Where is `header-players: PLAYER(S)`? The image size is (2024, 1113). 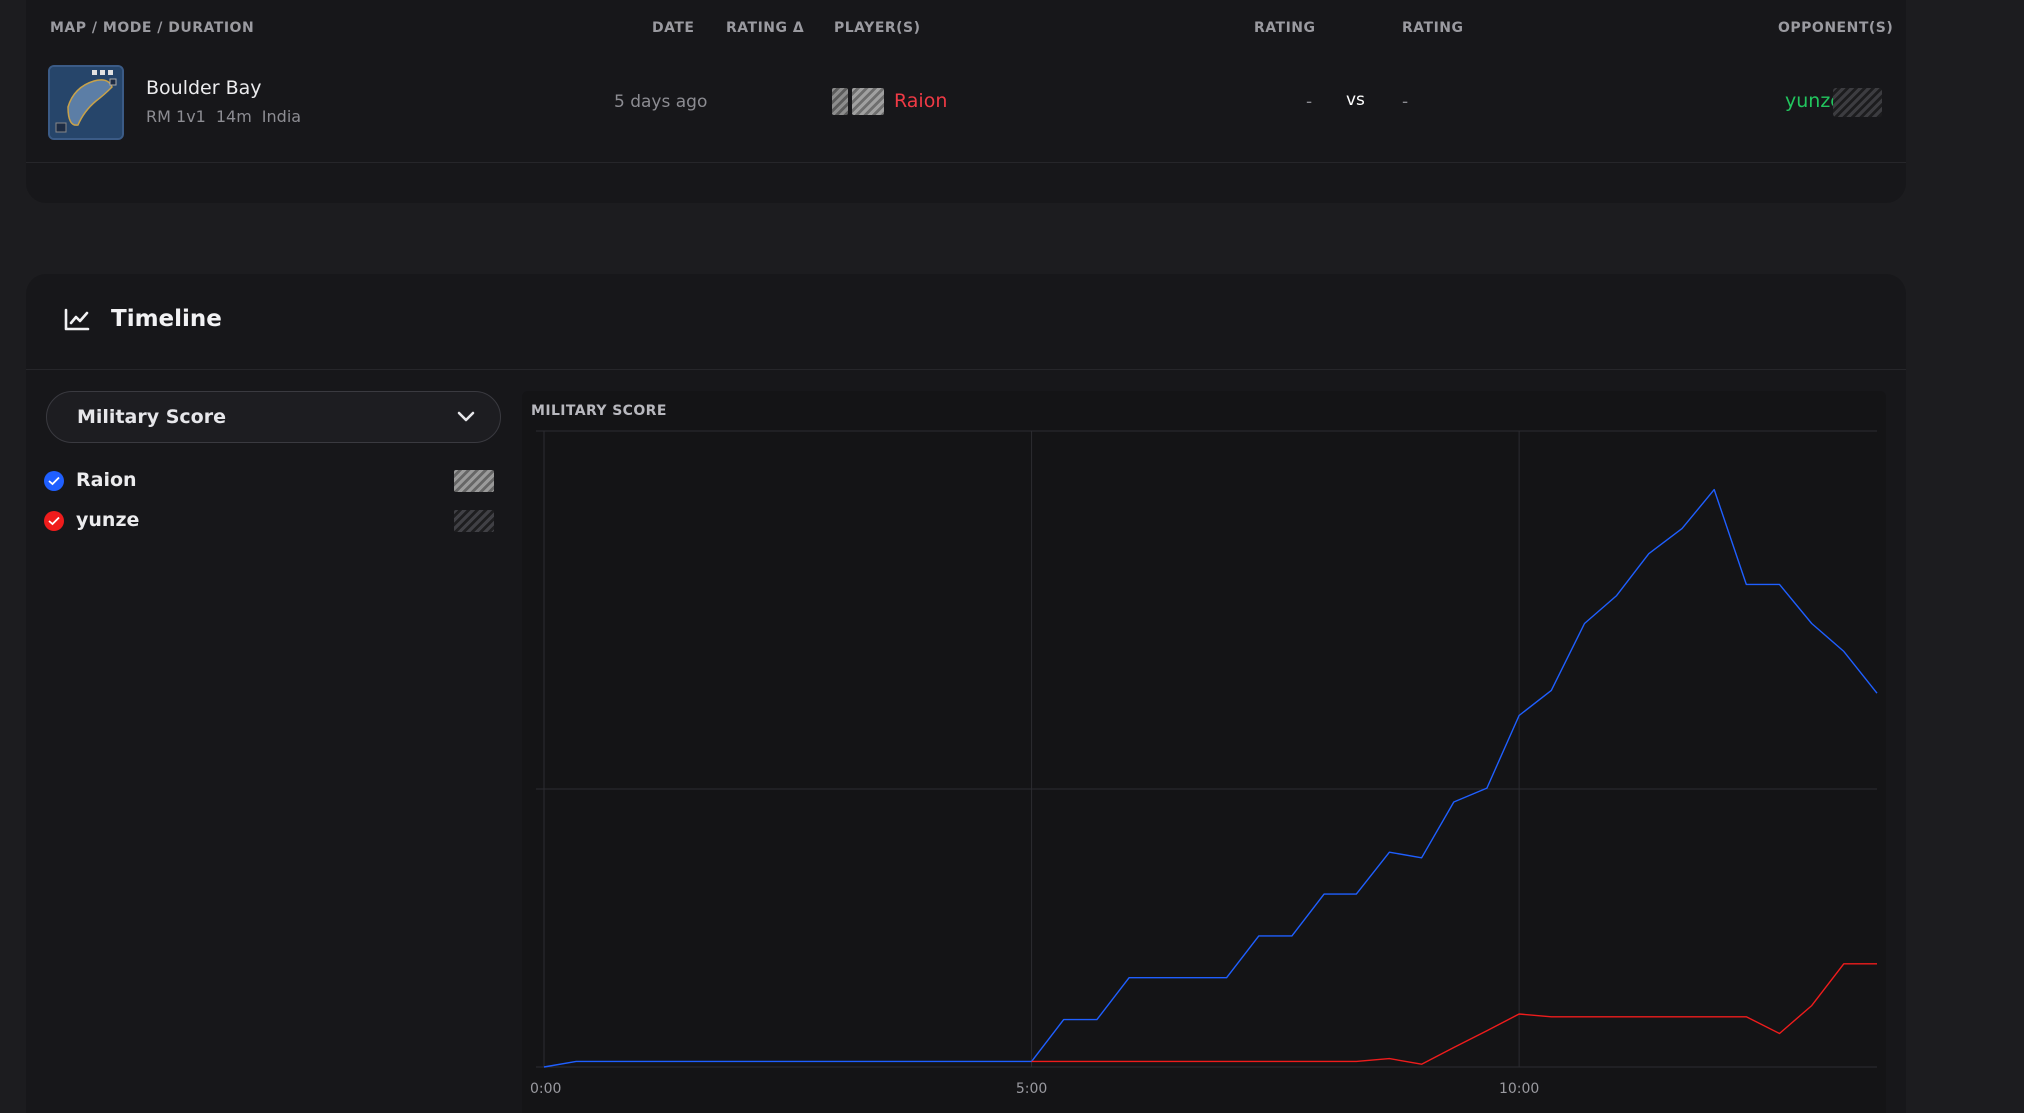 header-players: PLAYER(S) is located at coordinates (877, 28).